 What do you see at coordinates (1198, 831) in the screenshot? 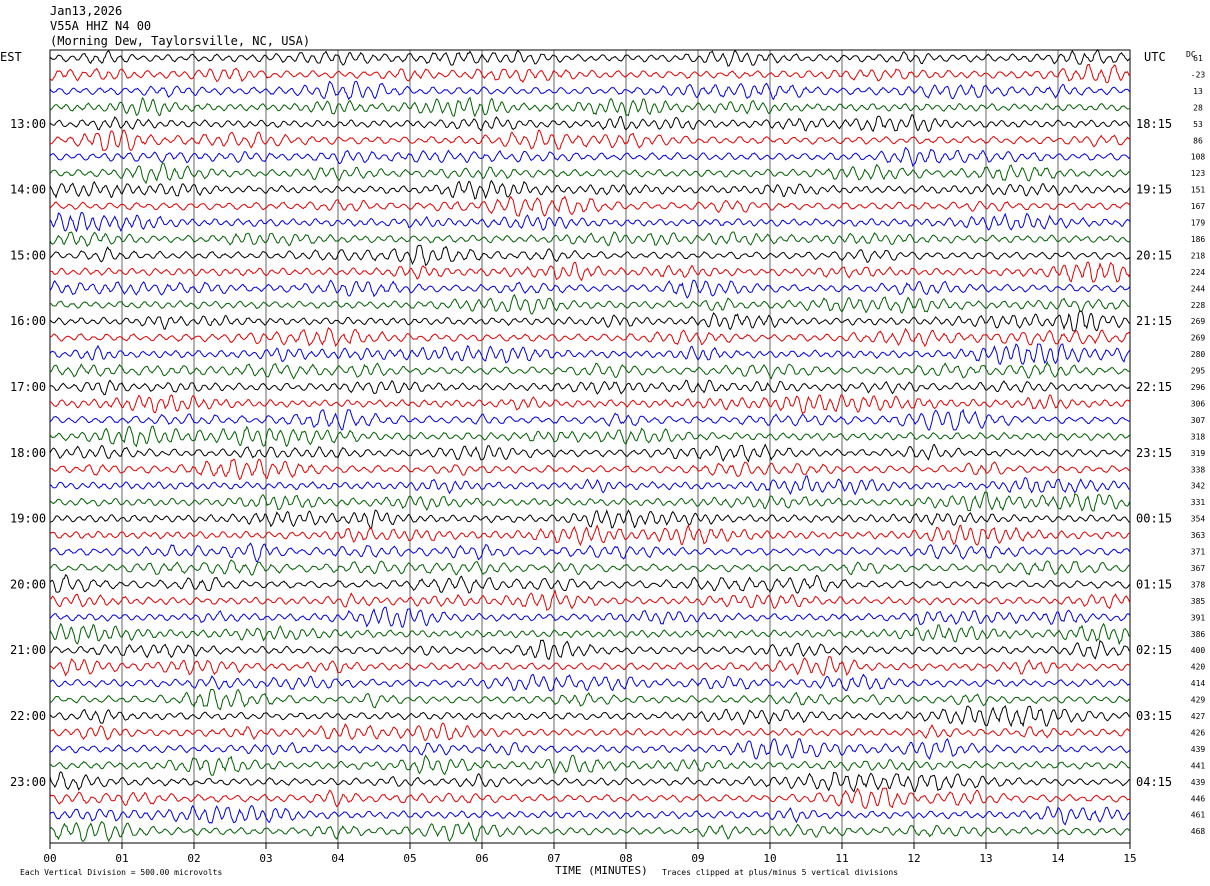
I see `dc-offset-label: 468` at bounding box center [1198, 831].